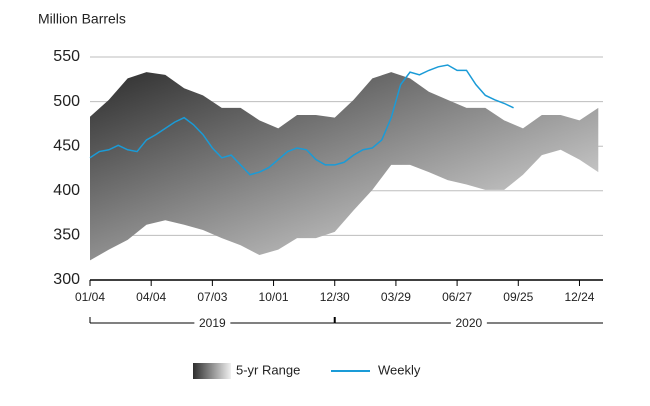 Image resolution: width=650 pixels, height=406 pixels. I want to click on group-label: 2020, so click(469, 323).